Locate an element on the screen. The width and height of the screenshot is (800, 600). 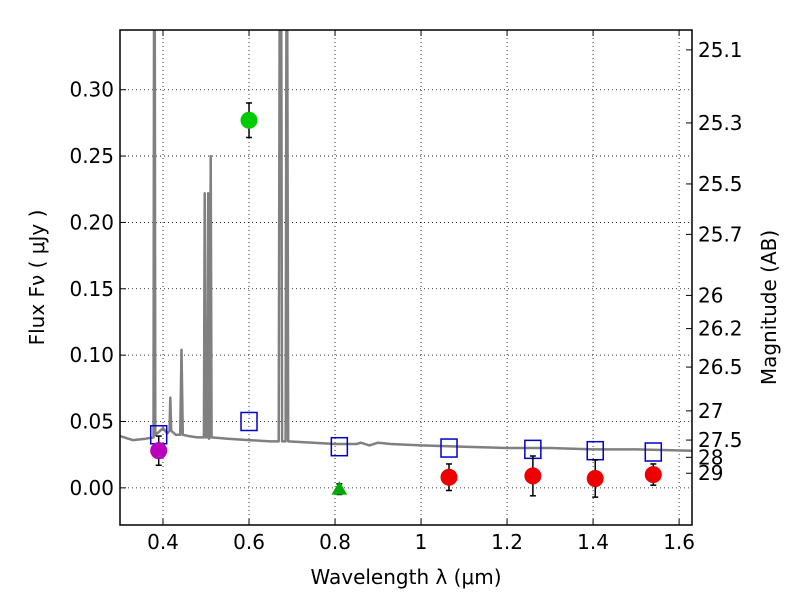
x-tick-label: 1.4 is located at coordinates (593, 542).